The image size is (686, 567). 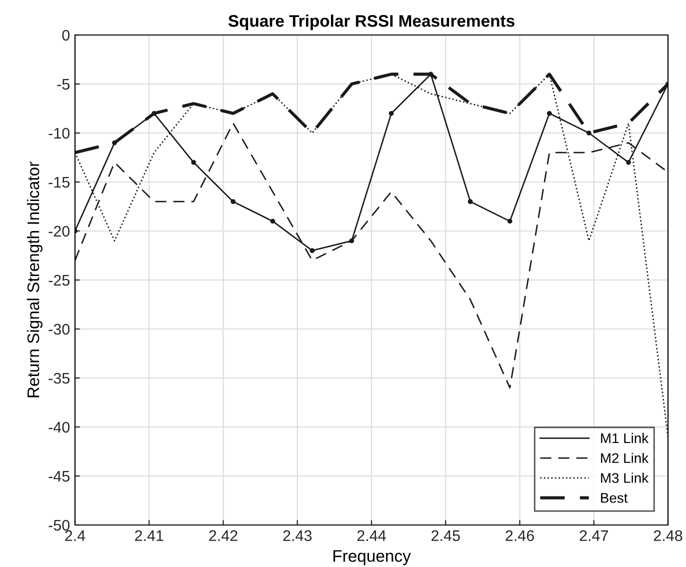 I want to click on x-tick-label: 2.46, so click(x=520, y=536).